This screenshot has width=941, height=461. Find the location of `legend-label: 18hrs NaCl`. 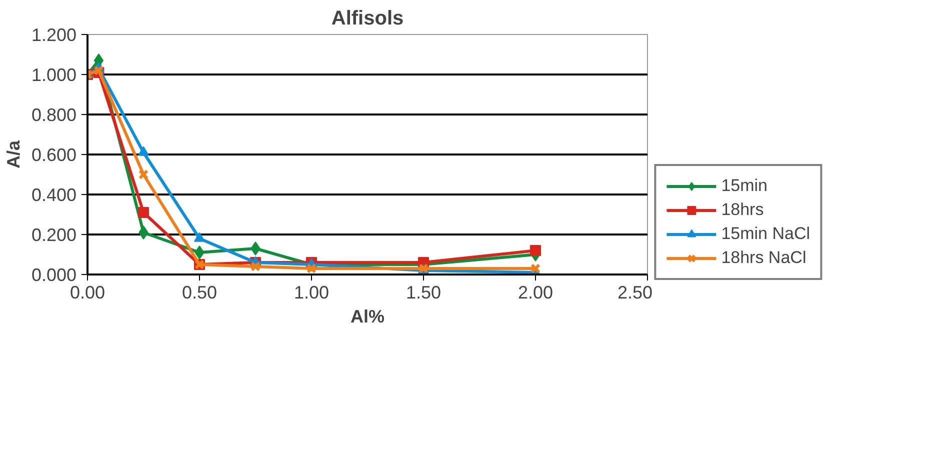

legend-label: 18hrs NaCl is located at coordinates (763, 258).